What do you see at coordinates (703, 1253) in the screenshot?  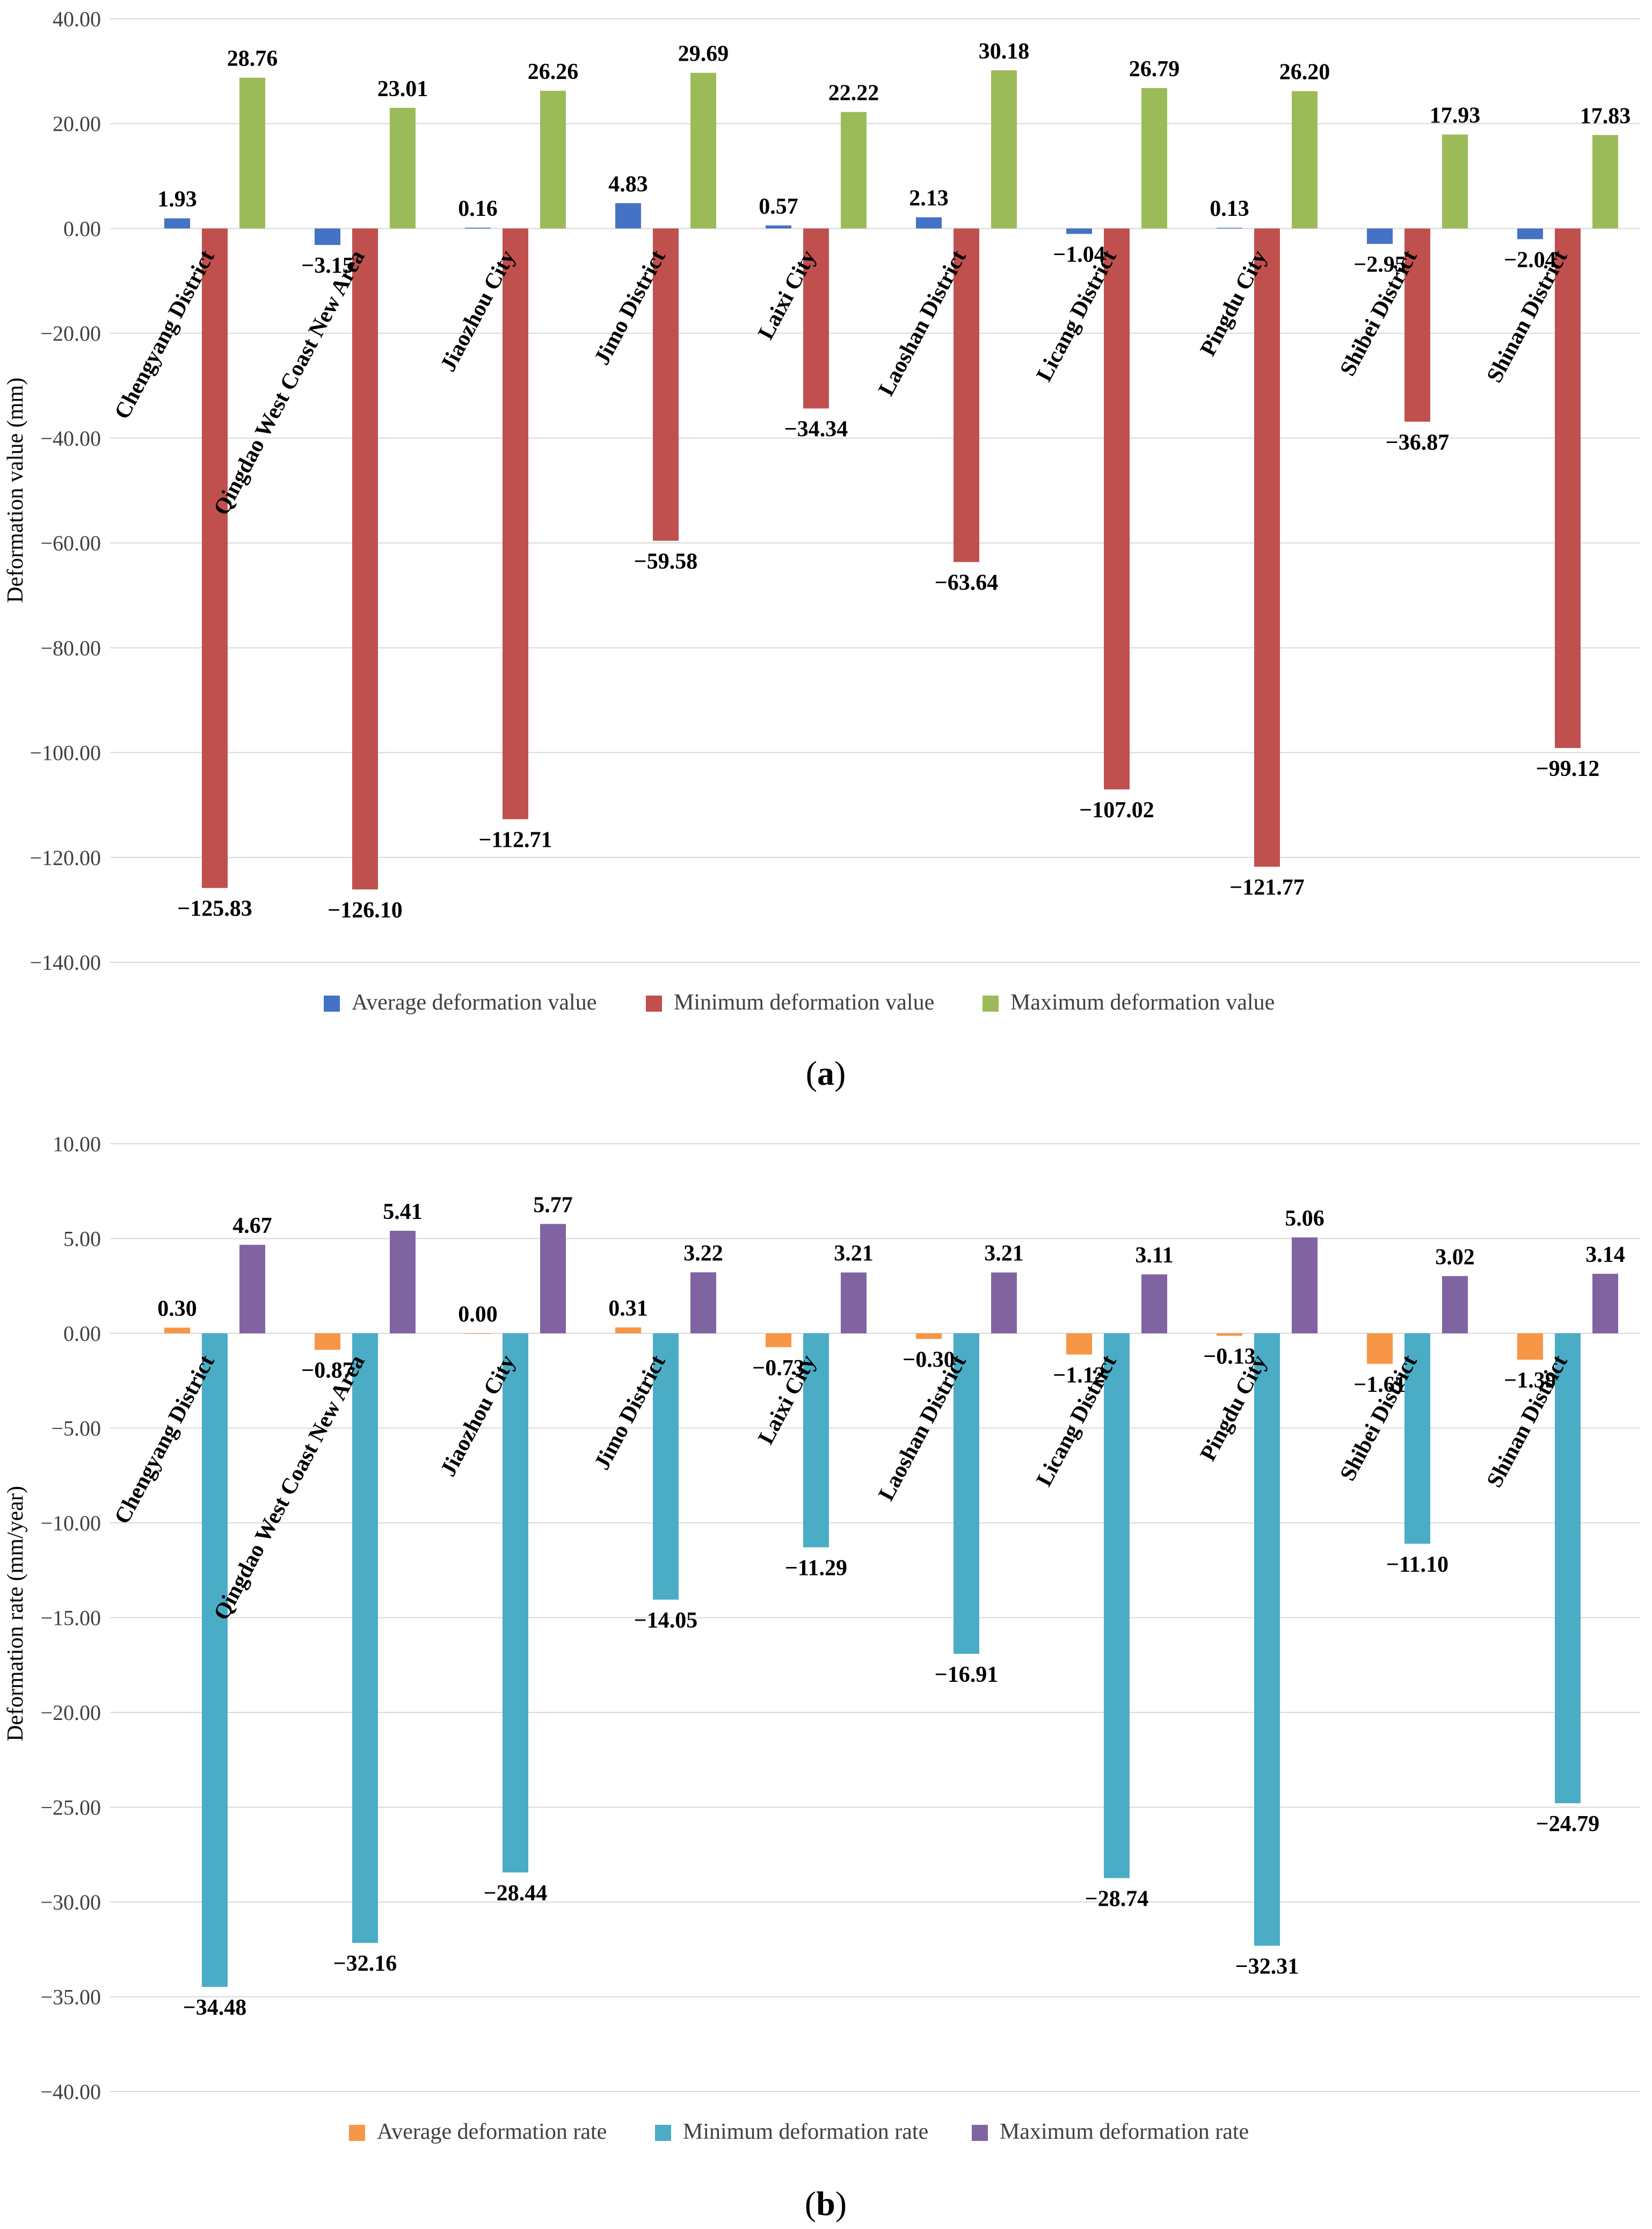 I see `data-label: 3.22` at bounding box center [703, 1253].